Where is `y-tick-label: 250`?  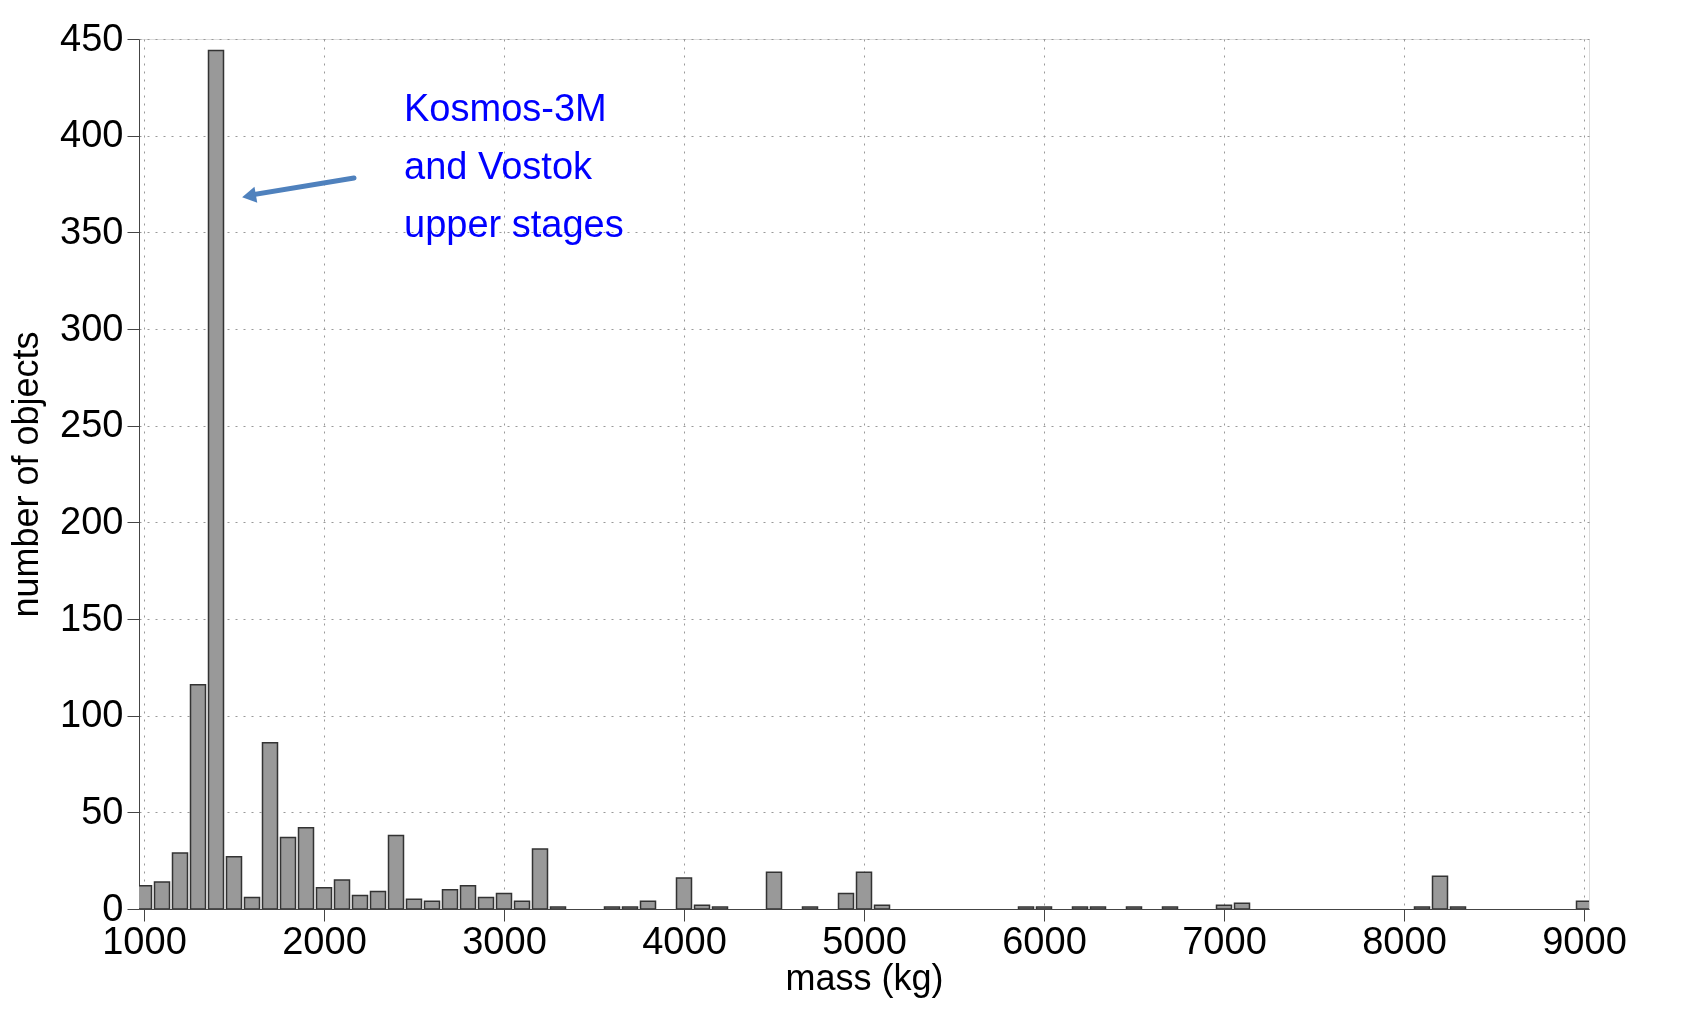
y-tick-label: 250 is located at coordinates (92, 424).